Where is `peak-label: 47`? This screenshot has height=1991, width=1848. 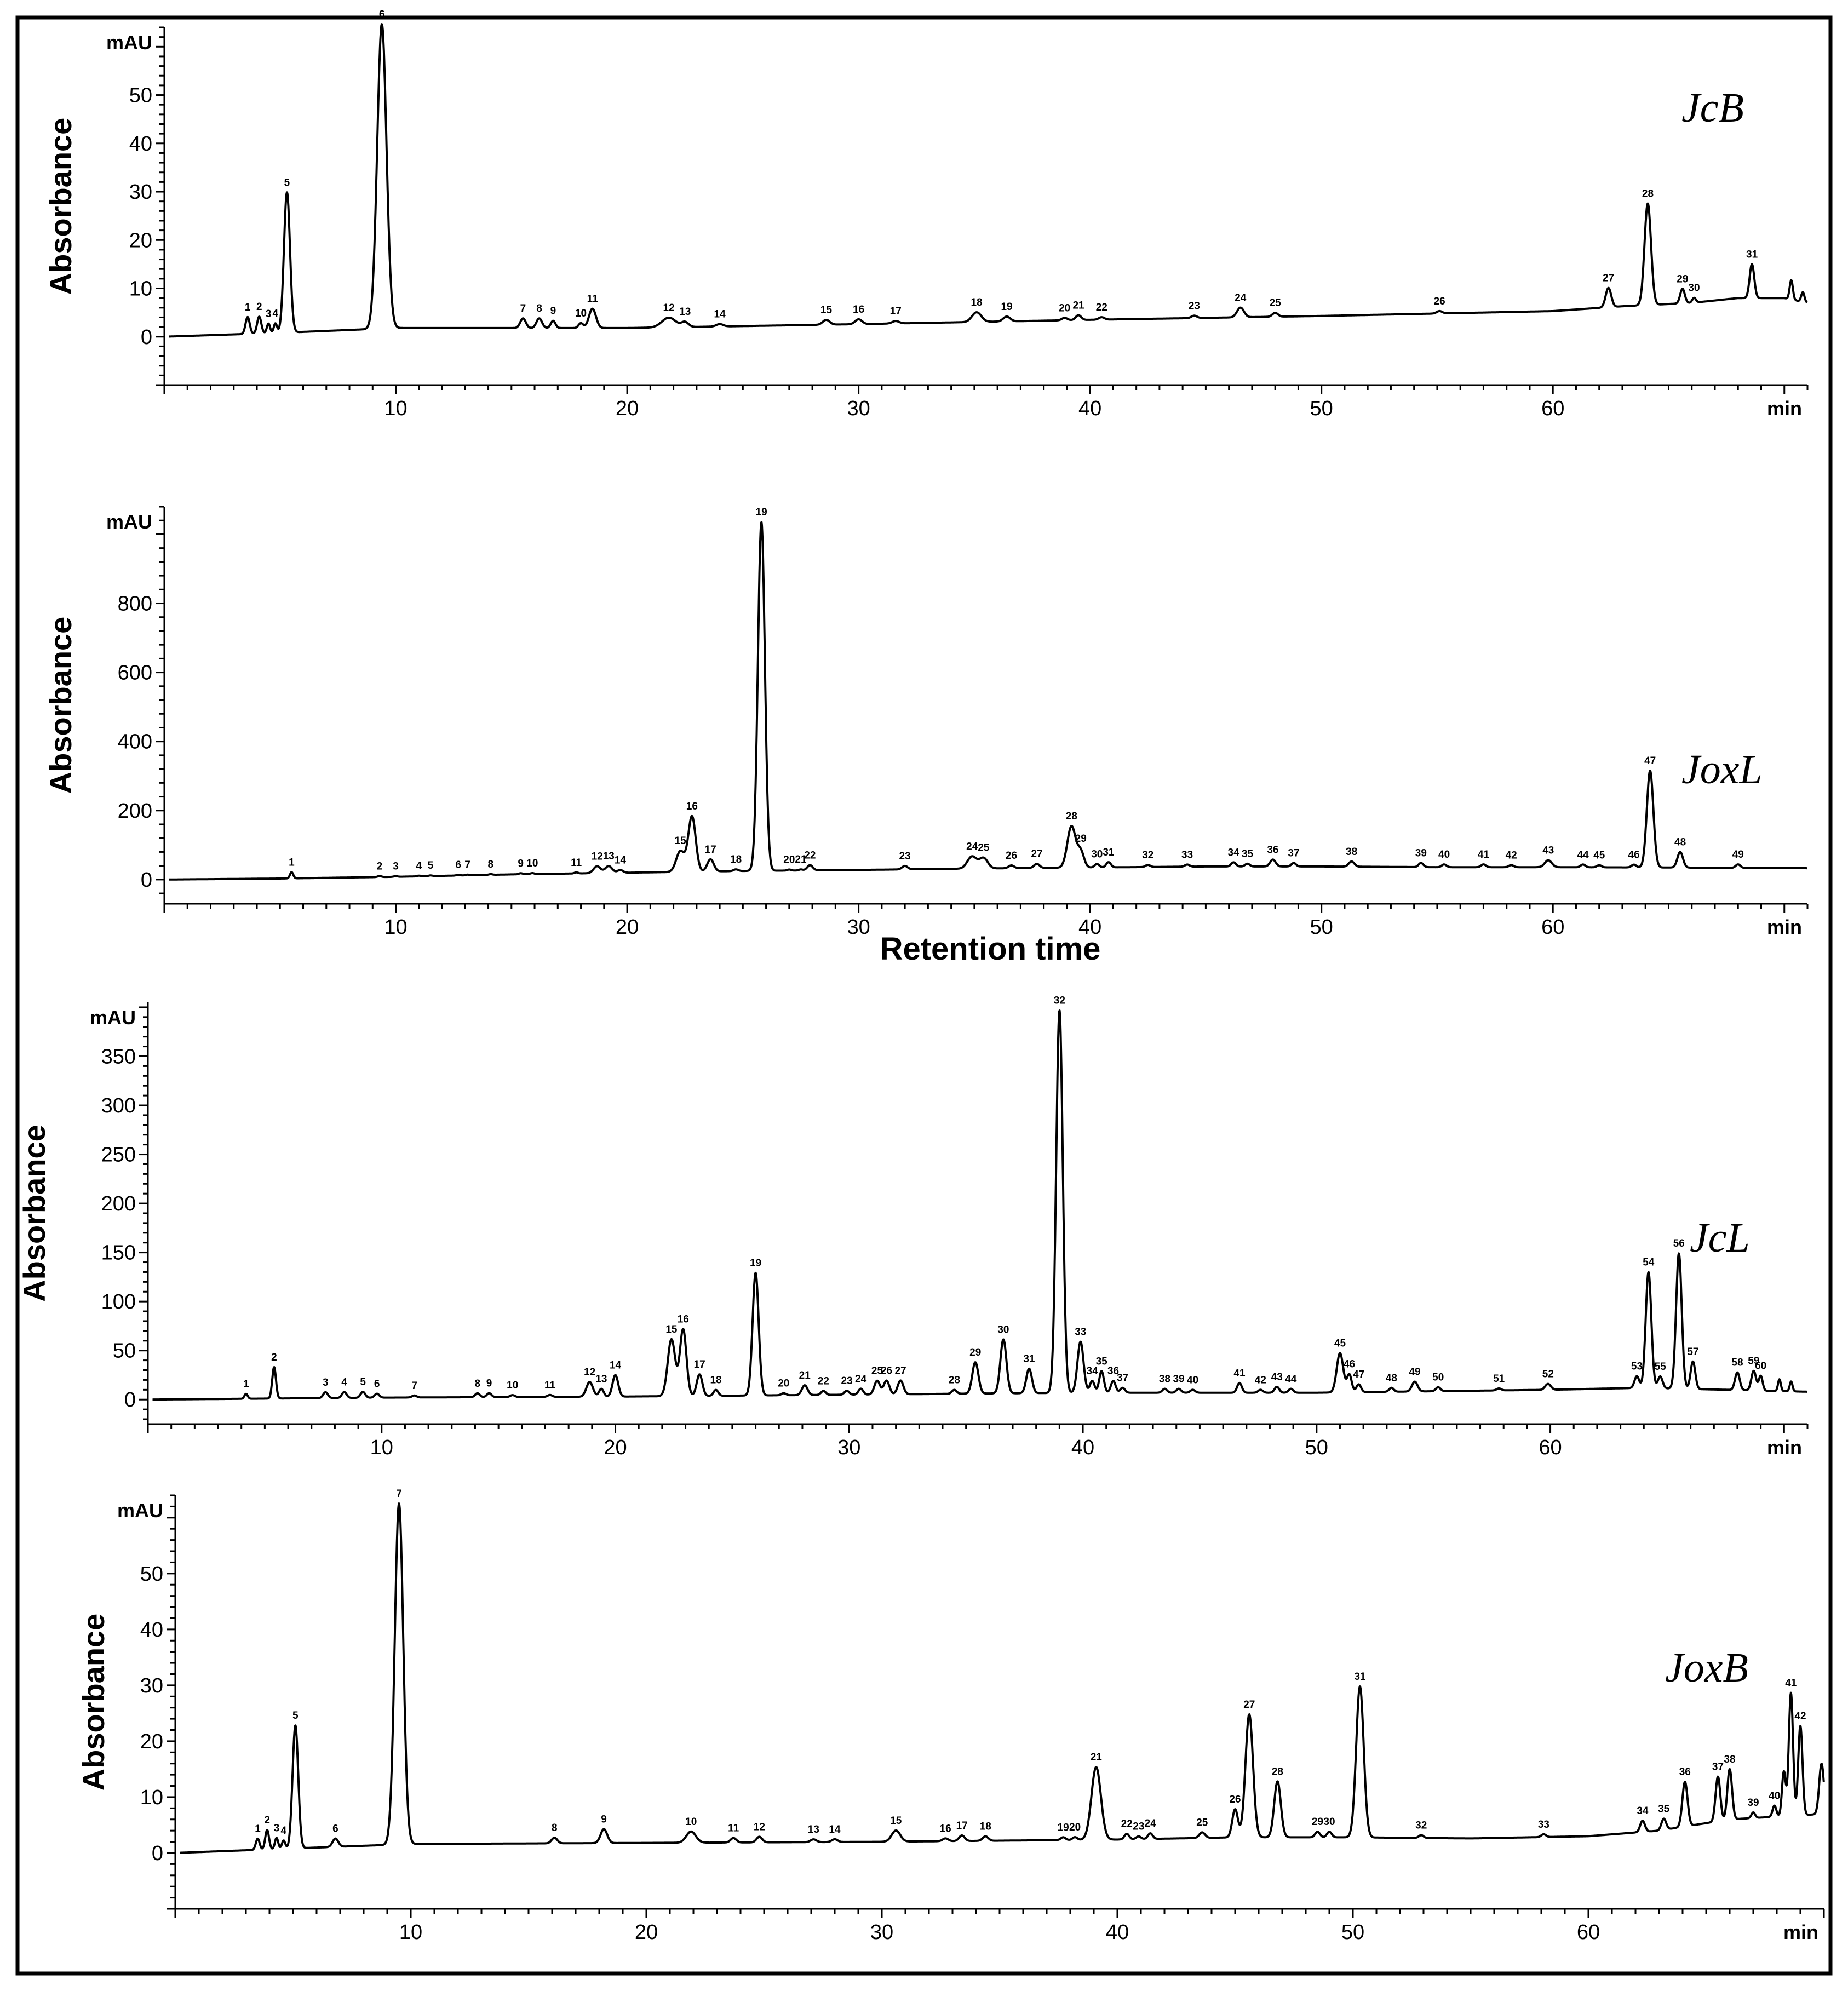 peak-label: 47 is located at coordinates (1650, 761).